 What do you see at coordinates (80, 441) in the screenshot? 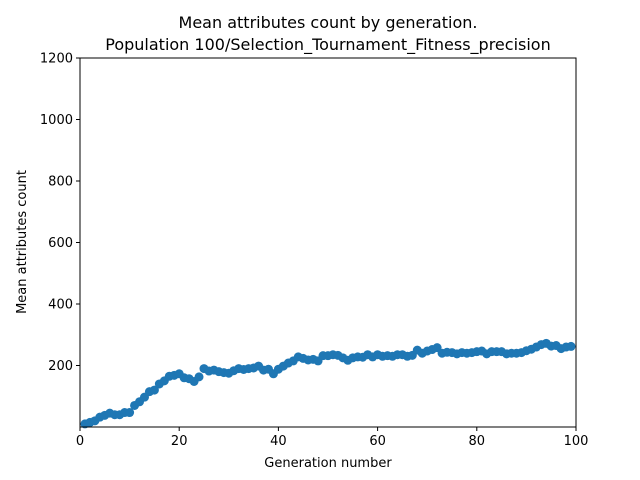
I see `x-tick-label: 0` at bounding box center [80, 441].